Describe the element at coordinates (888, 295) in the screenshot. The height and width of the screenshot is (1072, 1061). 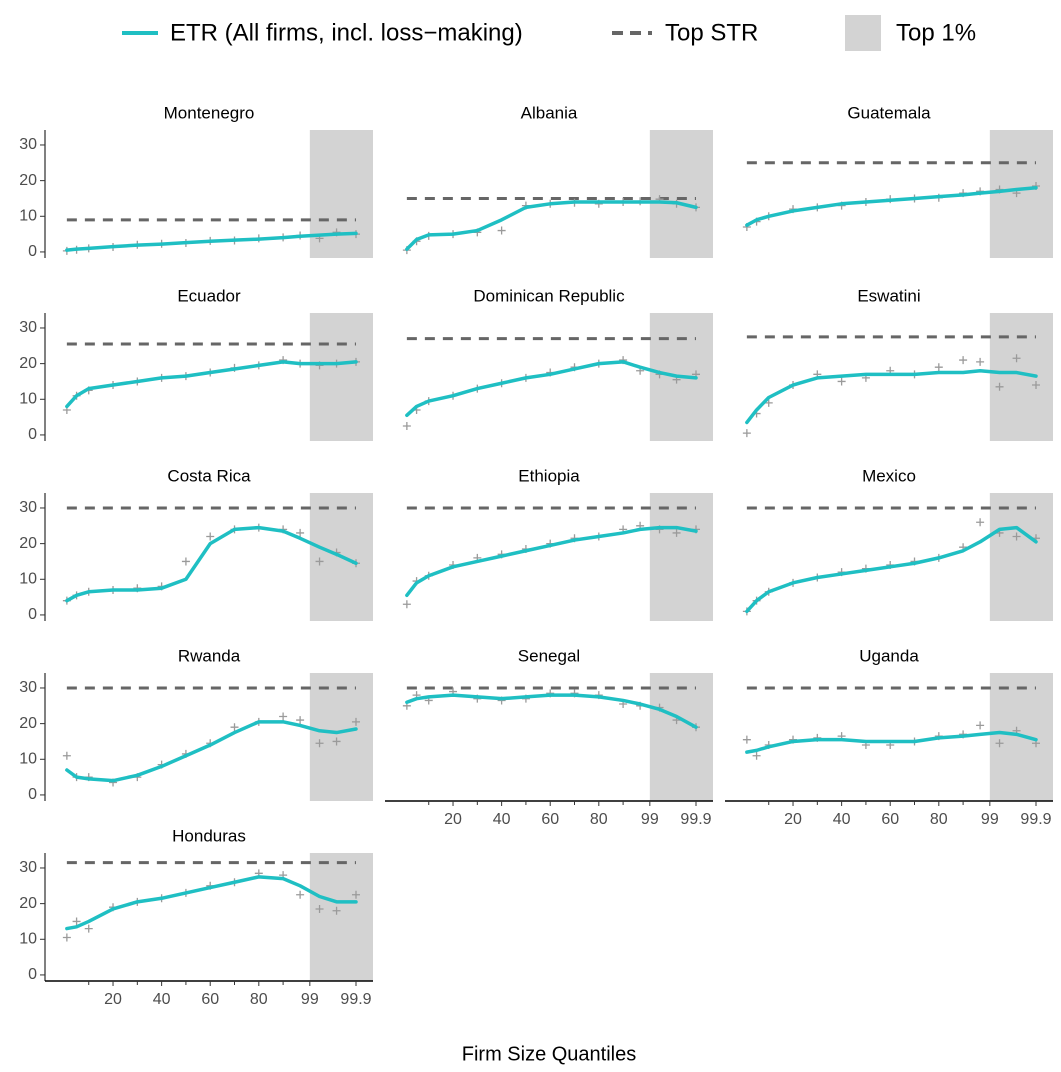
I see `panel-title: Eswatini` at that location.